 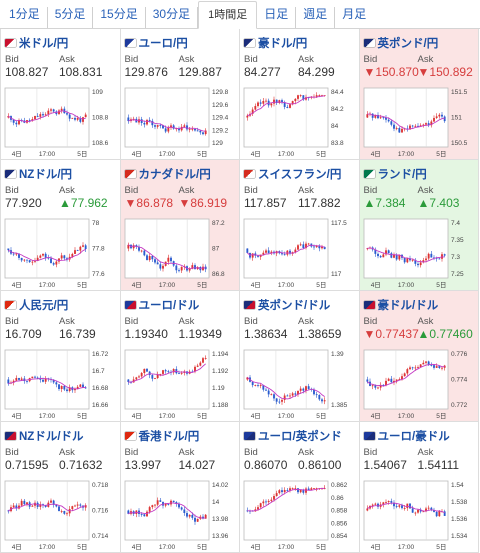 What do you see at coordinates (419, 514) in the screenshot?
I see `price-chart: 1.54 1.538 1.536 1.534 4日 17:00 5日` at bounding box center [419, 514].